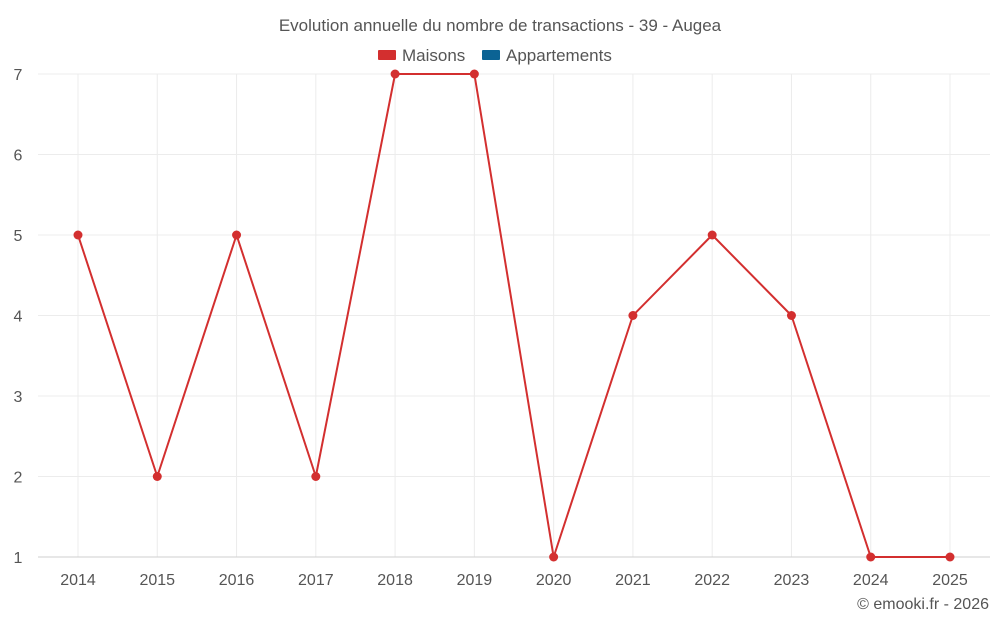 This screenshot has height=630, width=1000. Describe the element at coordinates (554, 580) in the screenshot. I see `x-tick-label: 2020` at that location.